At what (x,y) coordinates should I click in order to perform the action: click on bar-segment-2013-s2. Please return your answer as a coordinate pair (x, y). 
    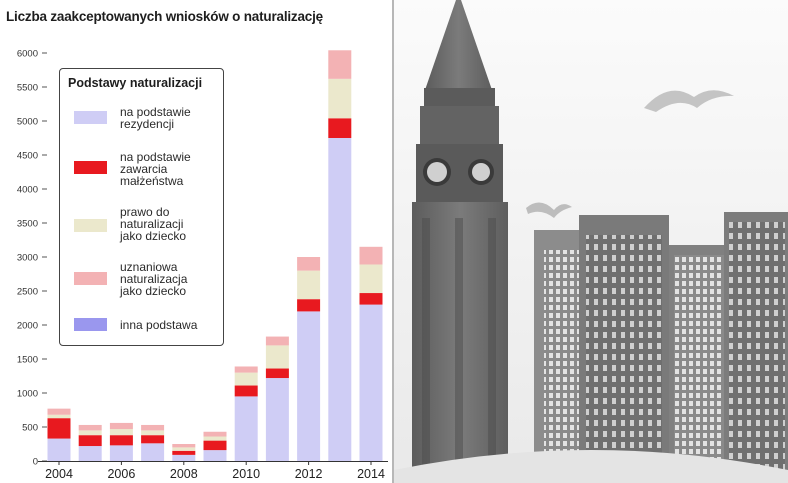
    Looking at the image, I should click on (340, 98).